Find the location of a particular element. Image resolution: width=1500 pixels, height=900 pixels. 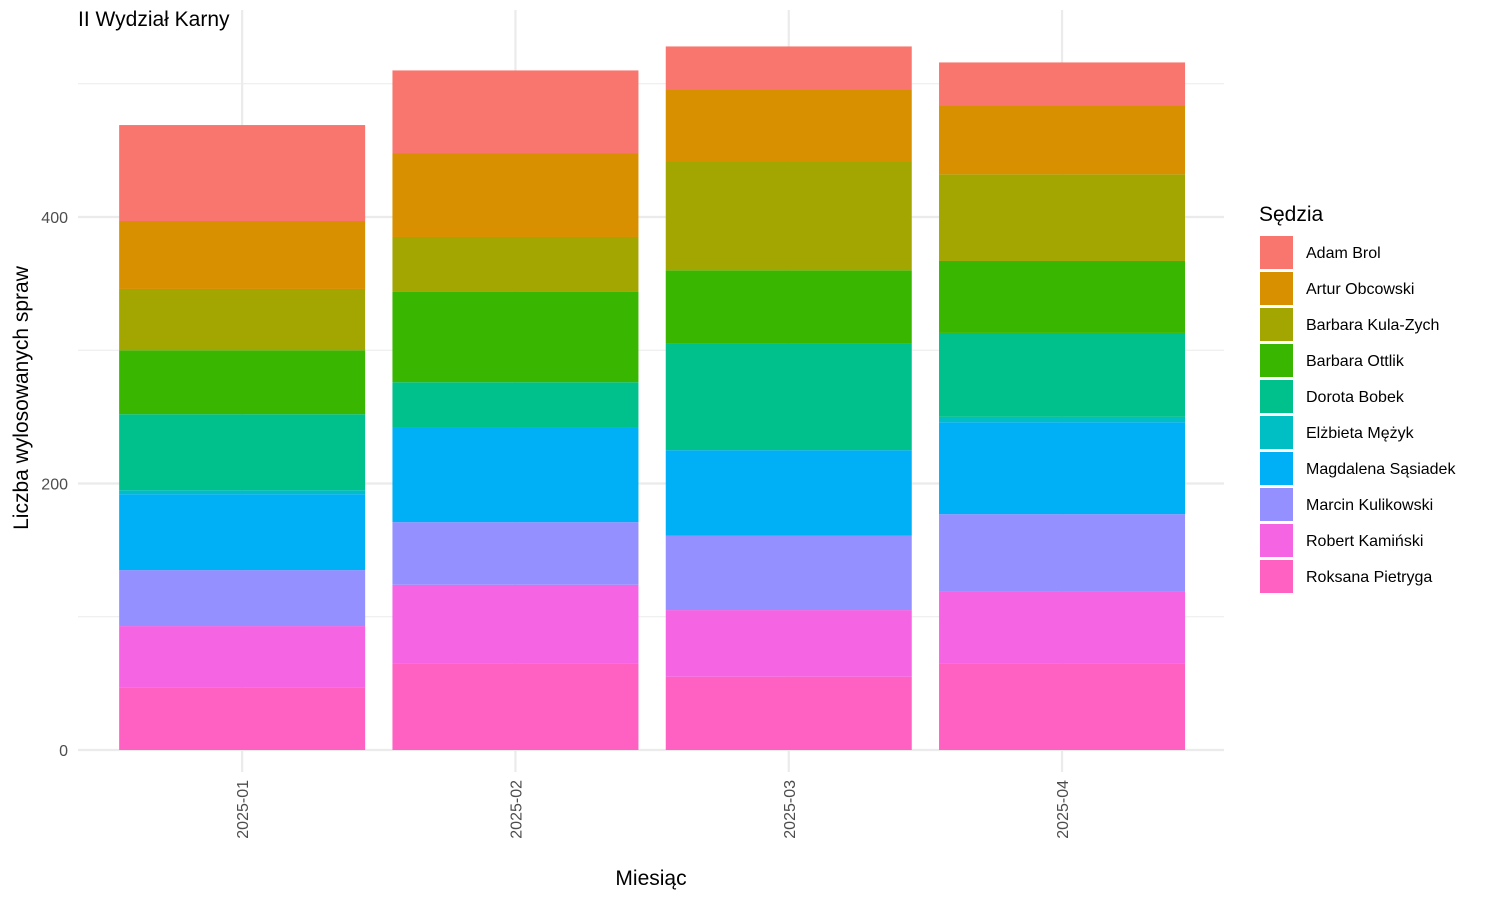

legend-label: Elżbieta Mężyk is located at coordinates (1360, 433).